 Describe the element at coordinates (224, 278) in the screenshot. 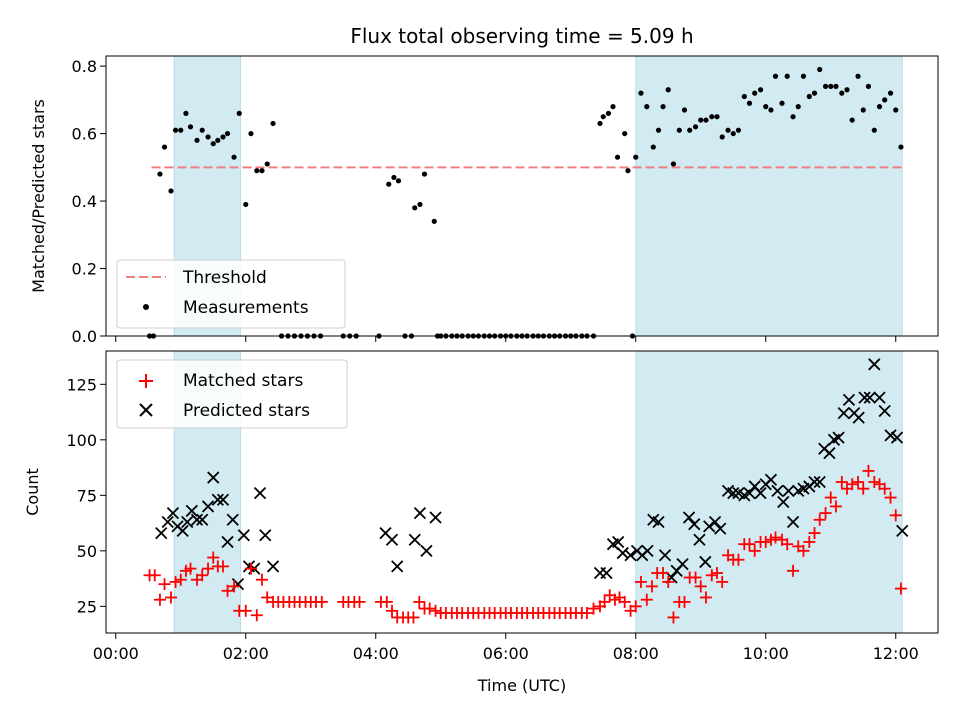

I see `legend-threshold-label: Threshold` at that location.